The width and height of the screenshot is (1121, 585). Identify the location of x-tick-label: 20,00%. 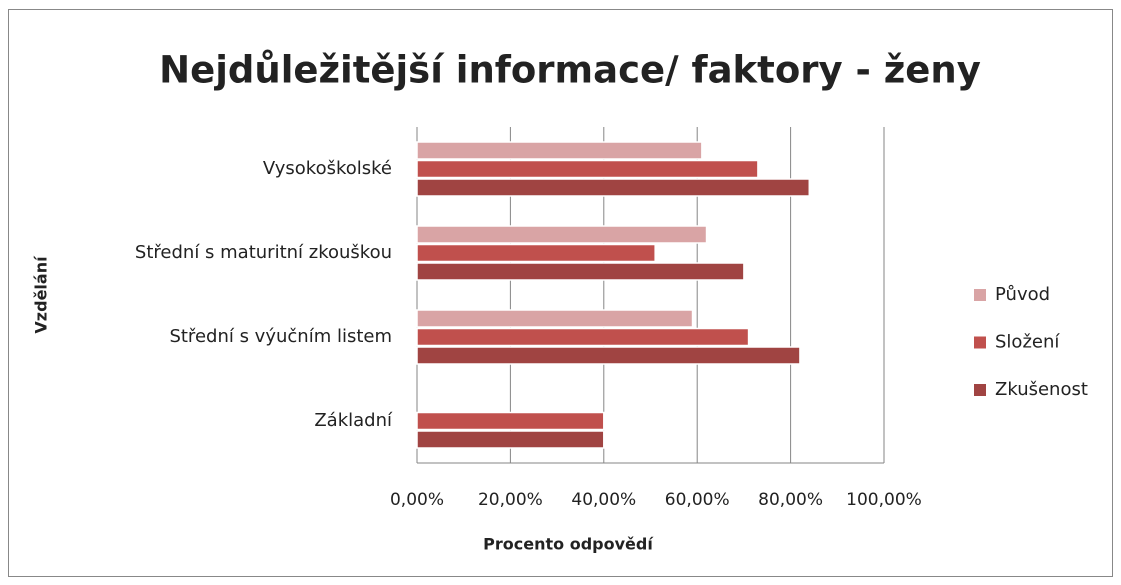
(510, 500).